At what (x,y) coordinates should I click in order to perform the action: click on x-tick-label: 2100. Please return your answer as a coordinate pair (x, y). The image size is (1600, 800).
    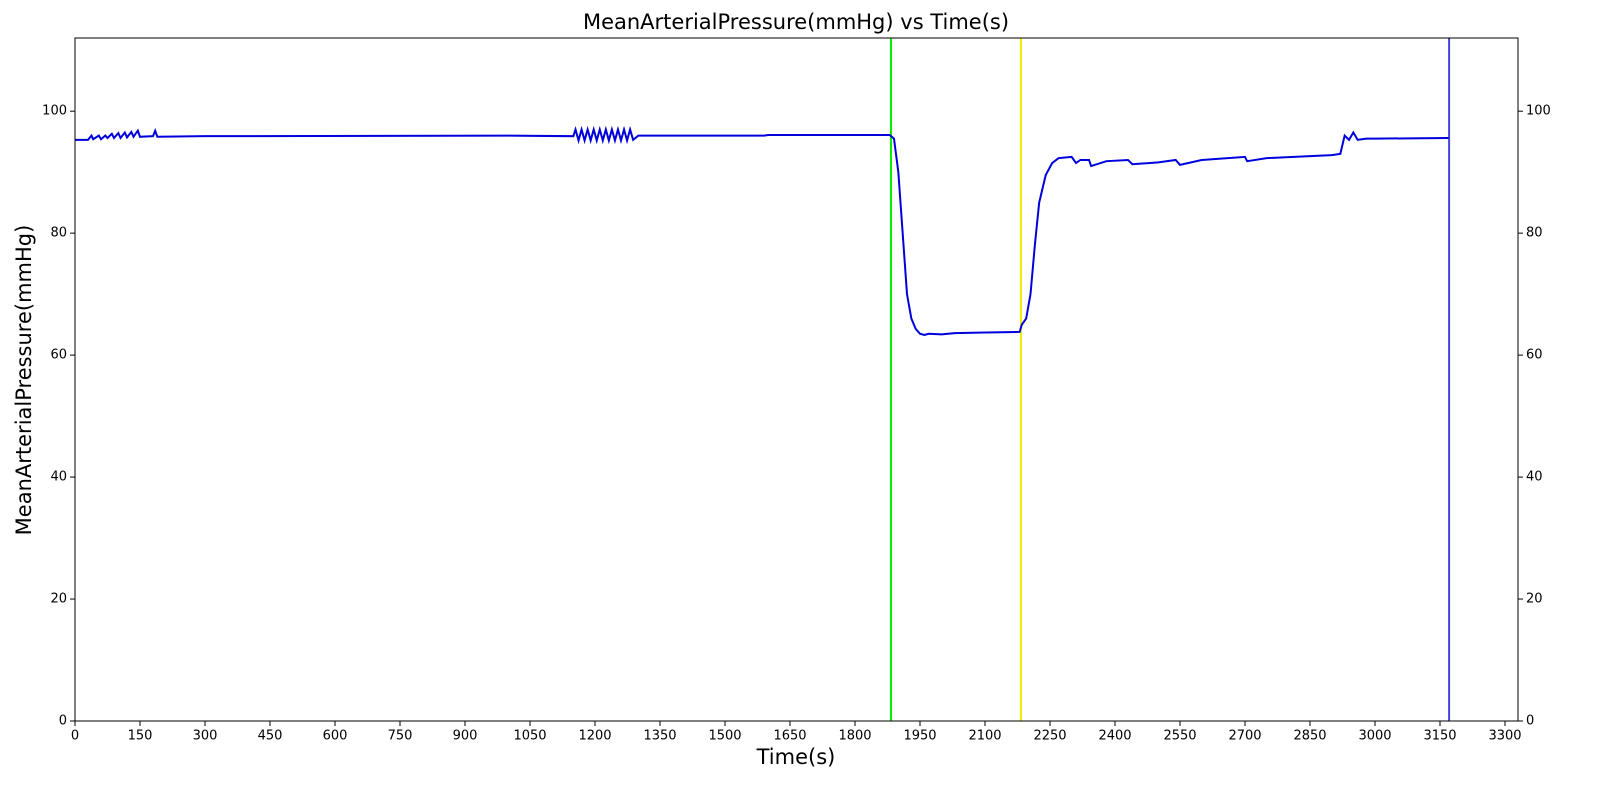
    Looking at the image, I should click on (984, 736).